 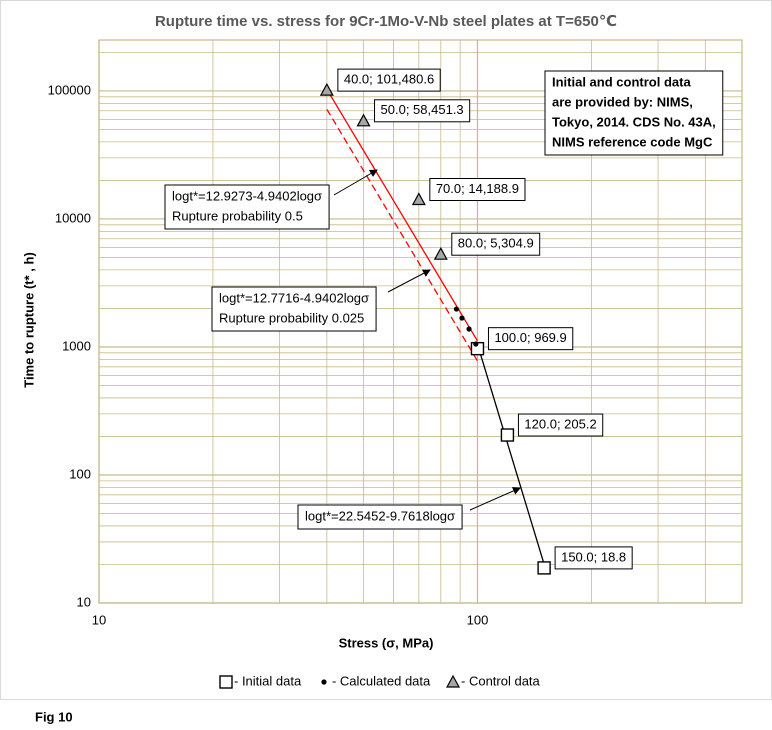 I want to click on note-box, so click(x=634, y=113).